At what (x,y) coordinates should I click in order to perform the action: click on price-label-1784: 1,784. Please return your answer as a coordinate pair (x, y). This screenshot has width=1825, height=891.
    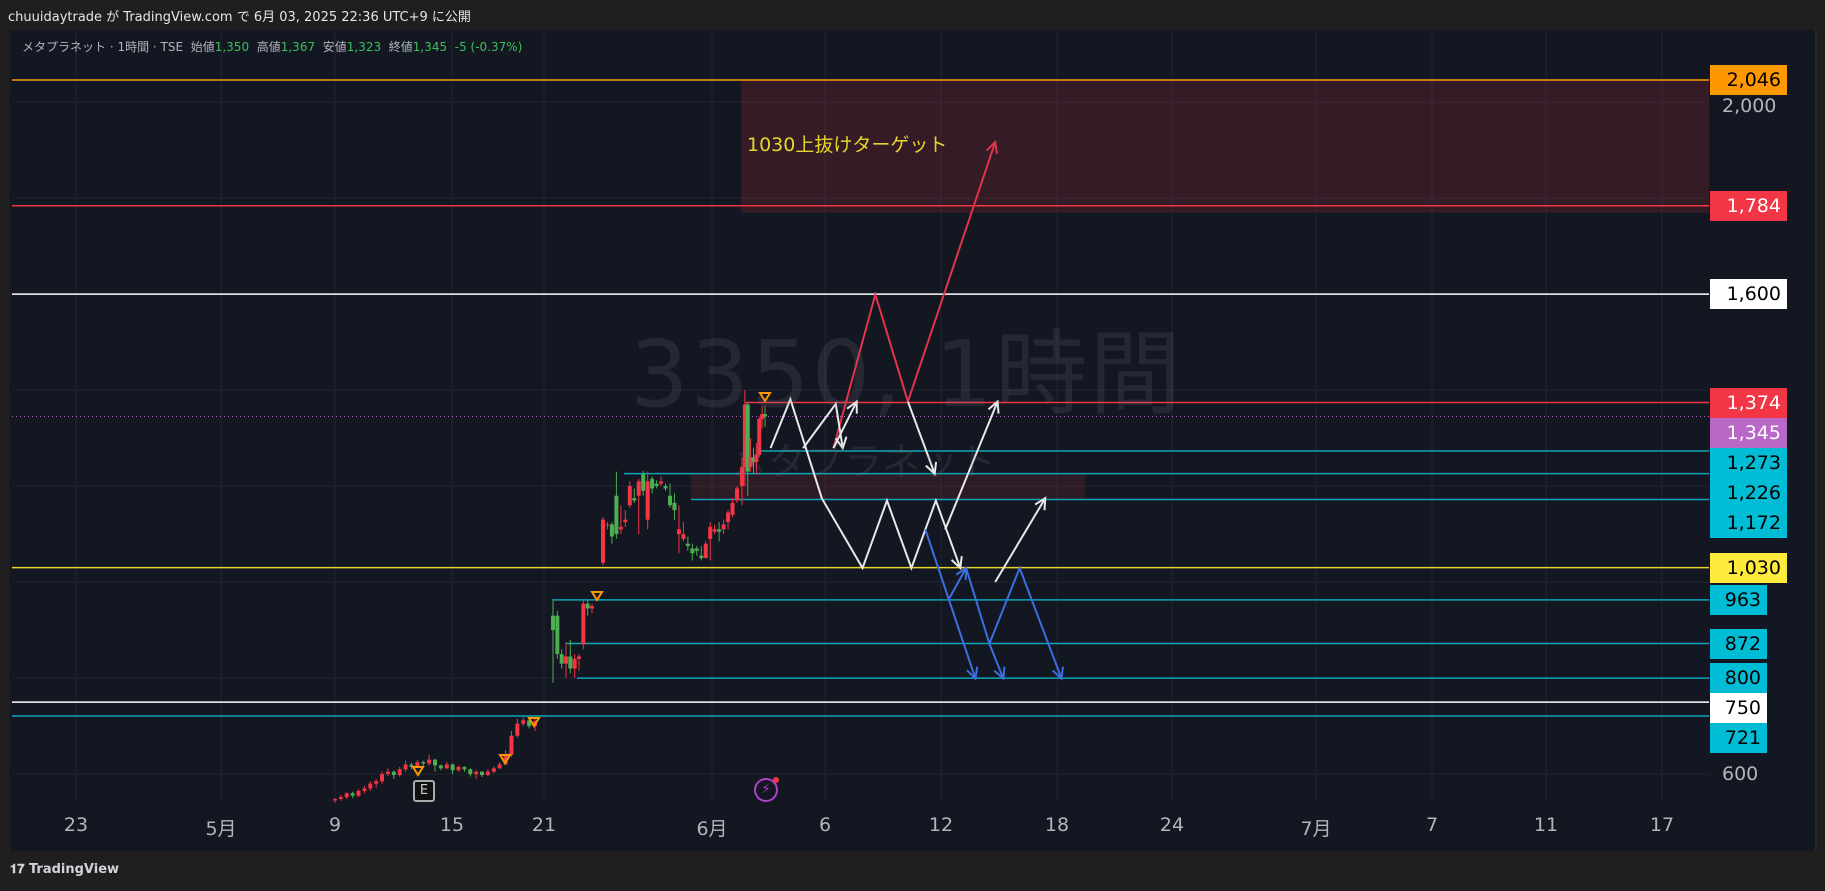
    Looking at the image, I should click on (1748, 206).